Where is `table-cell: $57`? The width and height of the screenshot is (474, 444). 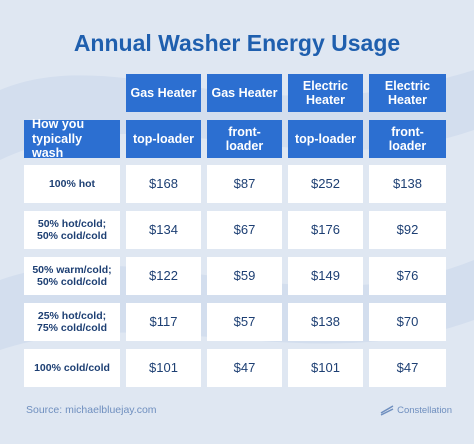
table-cell: $57 is located at coordinates (244, 322).